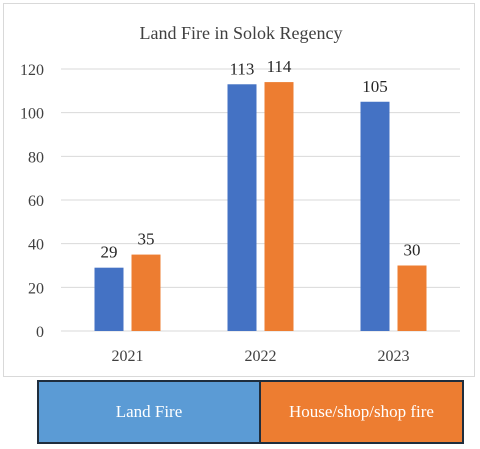 The width and height of the screenshot is (480, 449). I want to click on data-label: 30, so click(412, 250).